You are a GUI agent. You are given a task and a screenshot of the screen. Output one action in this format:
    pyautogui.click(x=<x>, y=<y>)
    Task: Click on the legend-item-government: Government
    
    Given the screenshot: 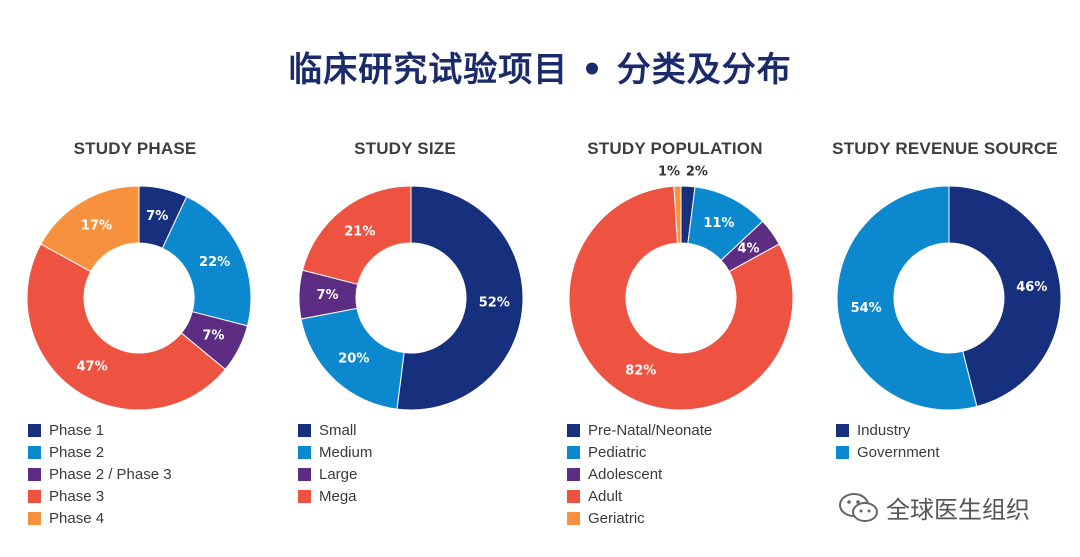 What is the action you would take?
    pyautogui.click(x=888, y=452)
    